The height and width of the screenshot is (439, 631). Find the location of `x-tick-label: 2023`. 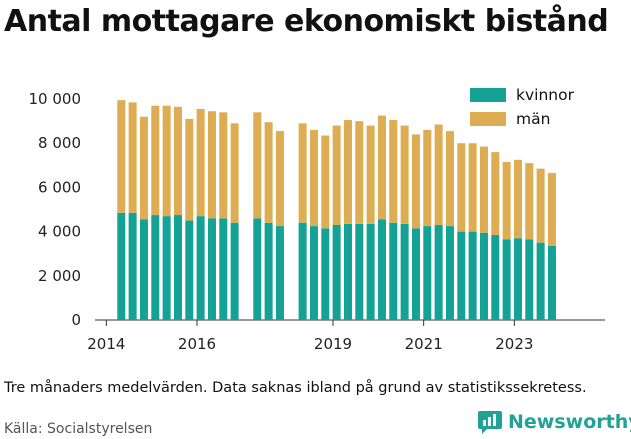

x-tick-label: 2023 is located at coordinates (514, 344).